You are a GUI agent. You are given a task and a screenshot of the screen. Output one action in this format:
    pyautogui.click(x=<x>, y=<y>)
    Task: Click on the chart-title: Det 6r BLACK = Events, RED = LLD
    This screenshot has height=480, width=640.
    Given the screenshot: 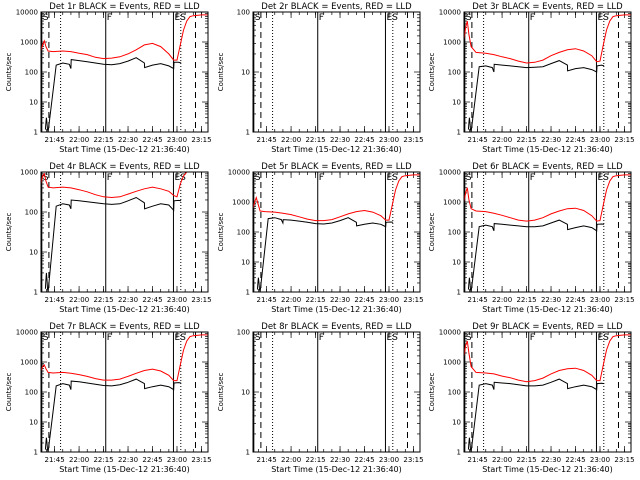 What is the action you would take?
    pyautogui.click(x=547, y=167)
    